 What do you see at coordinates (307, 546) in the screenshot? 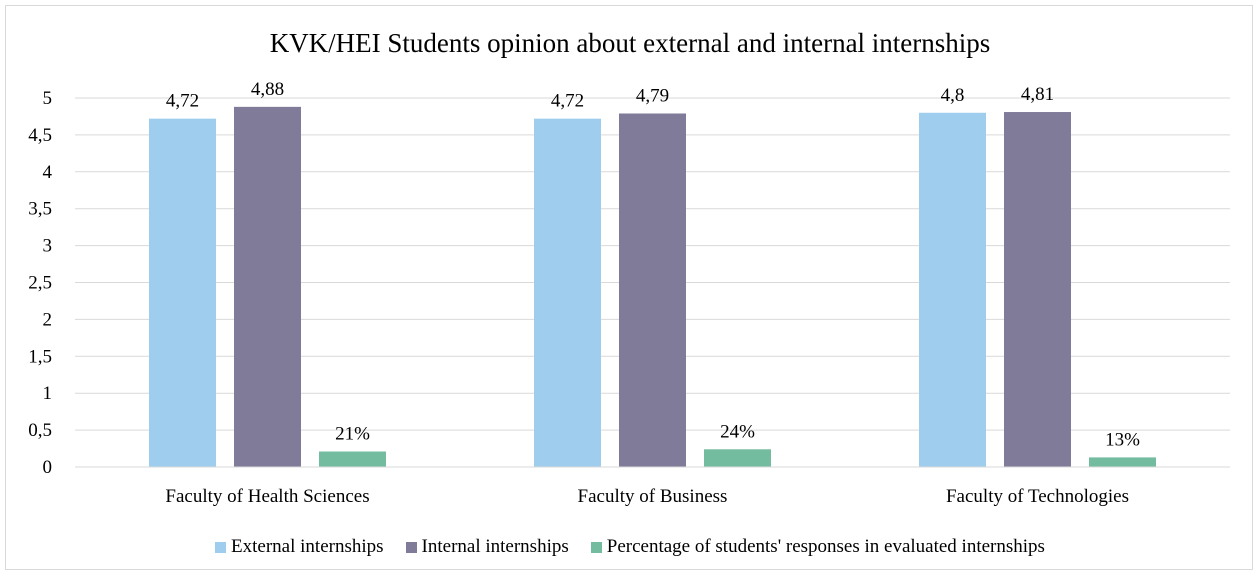
I see `legend-label-external: External internships` at bounding box center [307, 546].